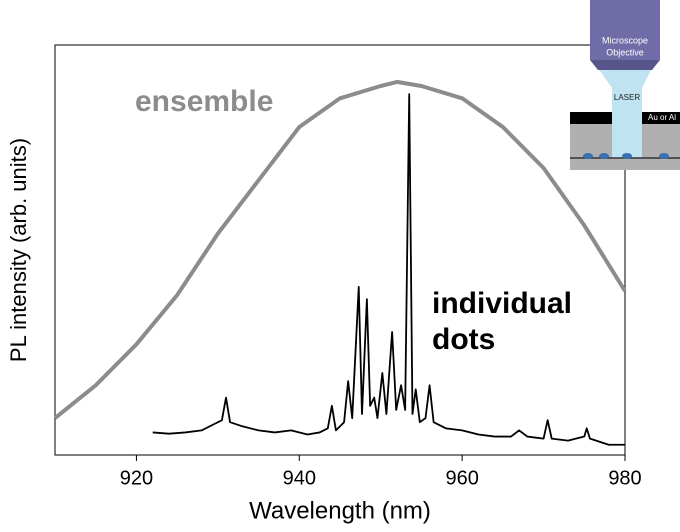 The height and width of the screenshot is (532, 680). Describe the element at coordinates (625, 65) in the screenshot. I see `objective-tip` at that location.